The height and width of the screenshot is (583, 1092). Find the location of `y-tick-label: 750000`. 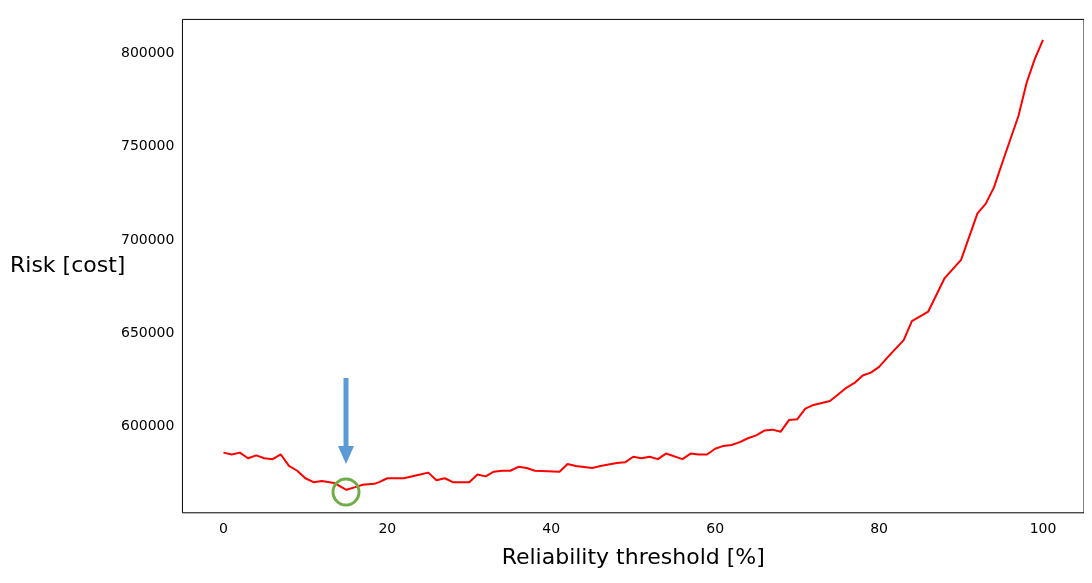

y-tick-label: 750000 is located at coordinates (147, 145).